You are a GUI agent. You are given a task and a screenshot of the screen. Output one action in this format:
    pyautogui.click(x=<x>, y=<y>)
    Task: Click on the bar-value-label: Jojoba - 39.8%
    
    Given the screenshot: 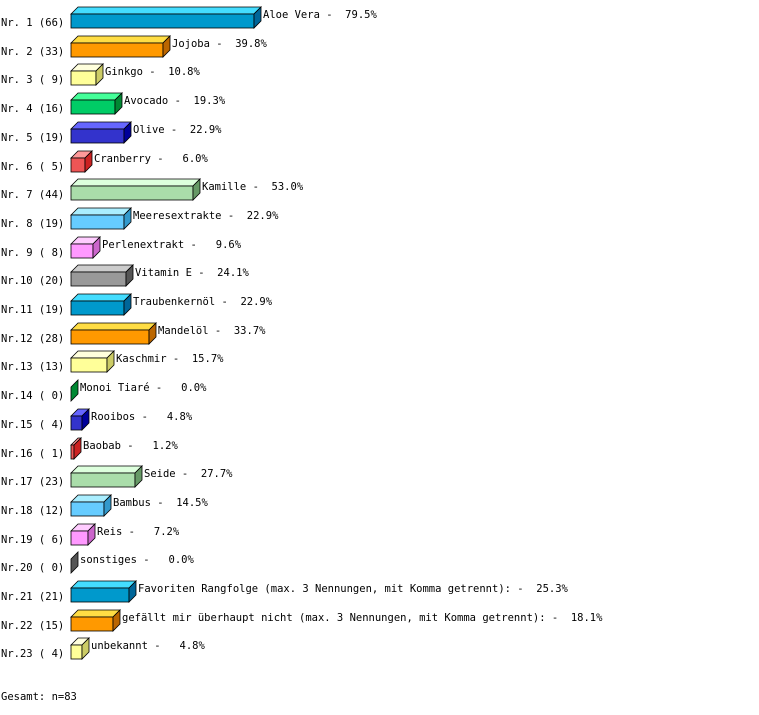 What is the action you would take?
    pyautogui.click(x=220, y=44)
    